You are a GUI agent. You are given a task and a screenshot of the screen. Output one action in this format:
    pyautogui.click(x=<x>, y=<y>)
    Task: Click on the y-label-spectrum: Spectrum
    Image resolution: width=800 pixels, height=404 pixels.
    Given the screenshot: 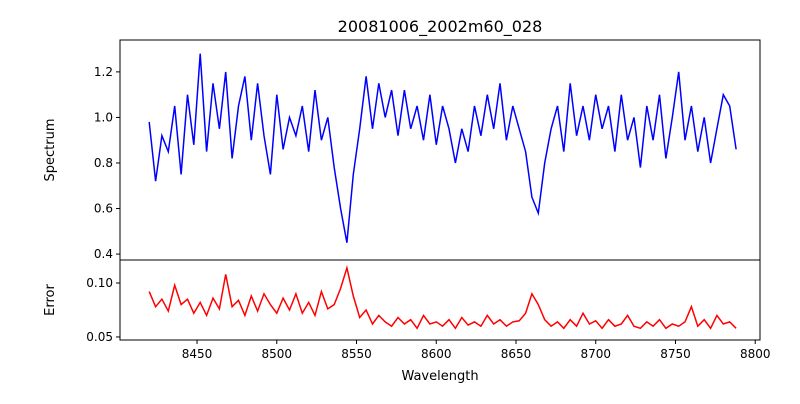 What is the action you would take?
    pyautogui.click(x=50, y=150)
    